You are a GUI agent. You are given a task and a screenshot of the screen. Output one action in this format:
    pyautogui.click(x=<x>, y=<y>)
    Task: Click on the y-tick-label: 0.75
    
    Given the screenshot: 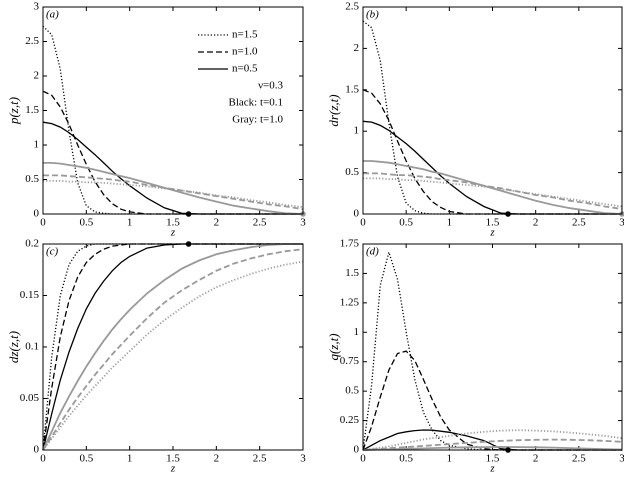 What is the action you would take?
    pyautogui.click(x=350, y=361)
    